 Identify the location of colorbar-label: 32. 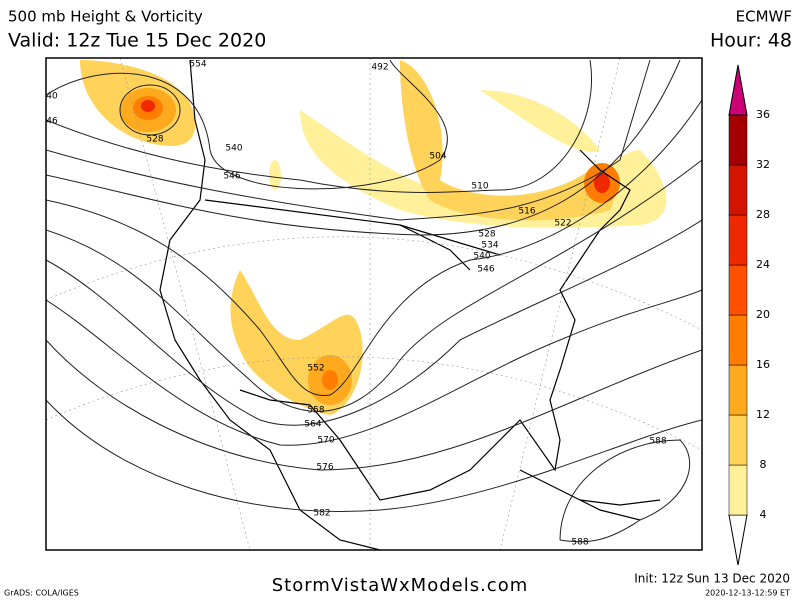
(763, 164).